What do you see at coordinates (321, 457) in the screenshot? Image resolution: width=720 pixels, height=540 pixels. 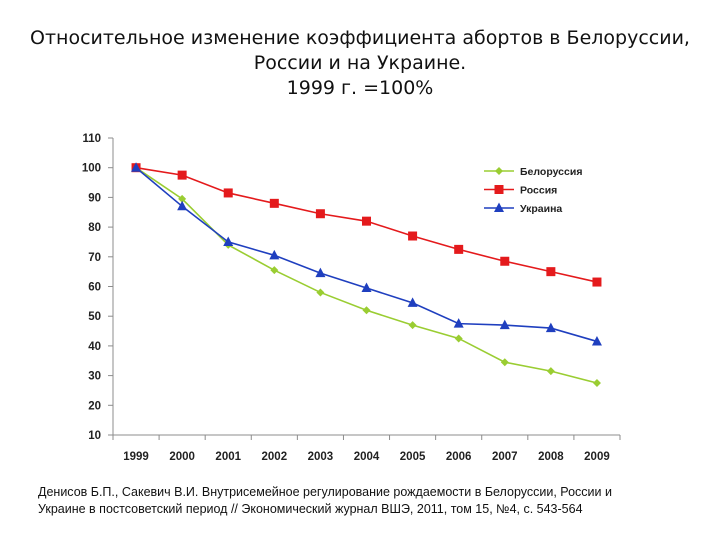 I see `x-tick-label: 2003` at bounding box center [321, 457].